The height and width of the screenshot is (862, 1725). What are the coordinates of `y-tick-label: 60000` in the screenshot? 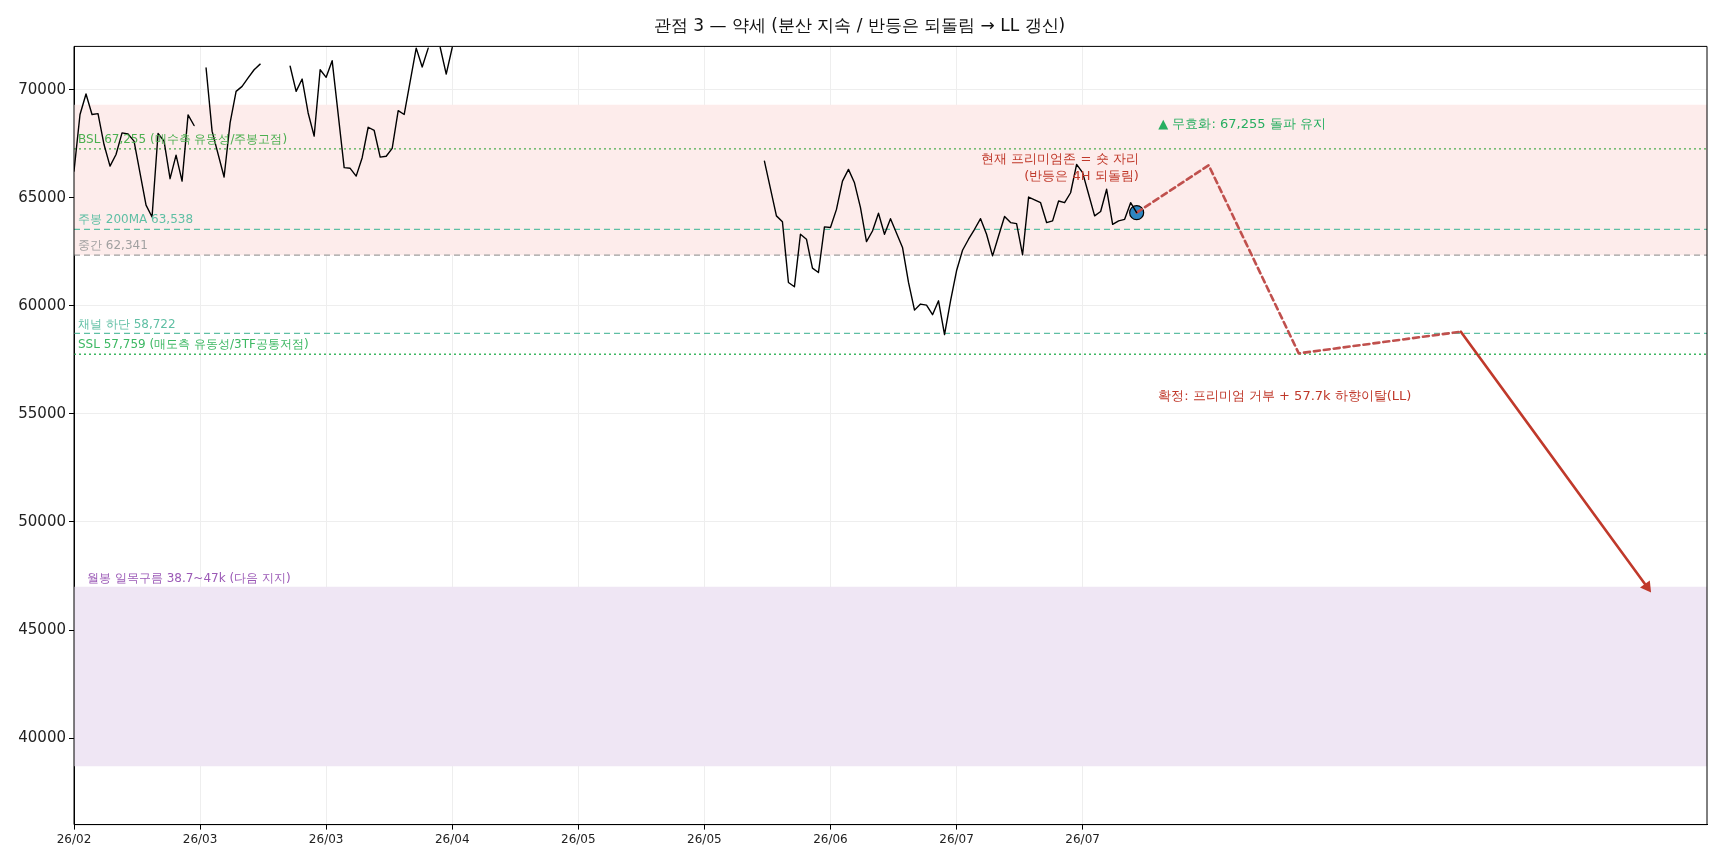 It's located at (42, 304).